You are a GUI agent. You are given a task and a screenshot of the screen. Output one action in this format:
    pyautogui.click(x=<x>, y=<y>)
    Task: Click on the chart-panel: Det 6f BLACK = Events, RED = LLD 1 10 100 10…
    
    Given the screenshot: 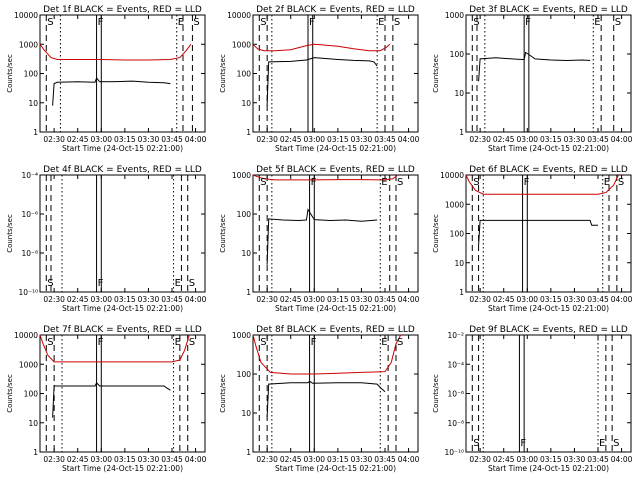 What is the action you would take?
    pyautogui.click(x=532, y=239)
    